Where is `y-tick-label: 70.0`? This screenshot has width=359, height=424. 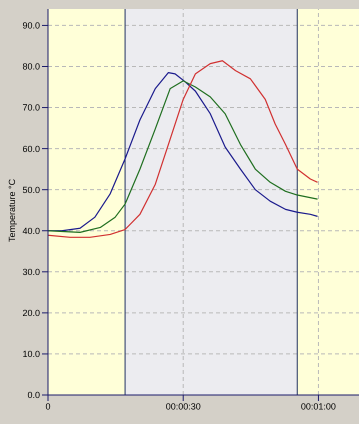
y-tick-label: 70.0 is located at coordinates (31, 107).